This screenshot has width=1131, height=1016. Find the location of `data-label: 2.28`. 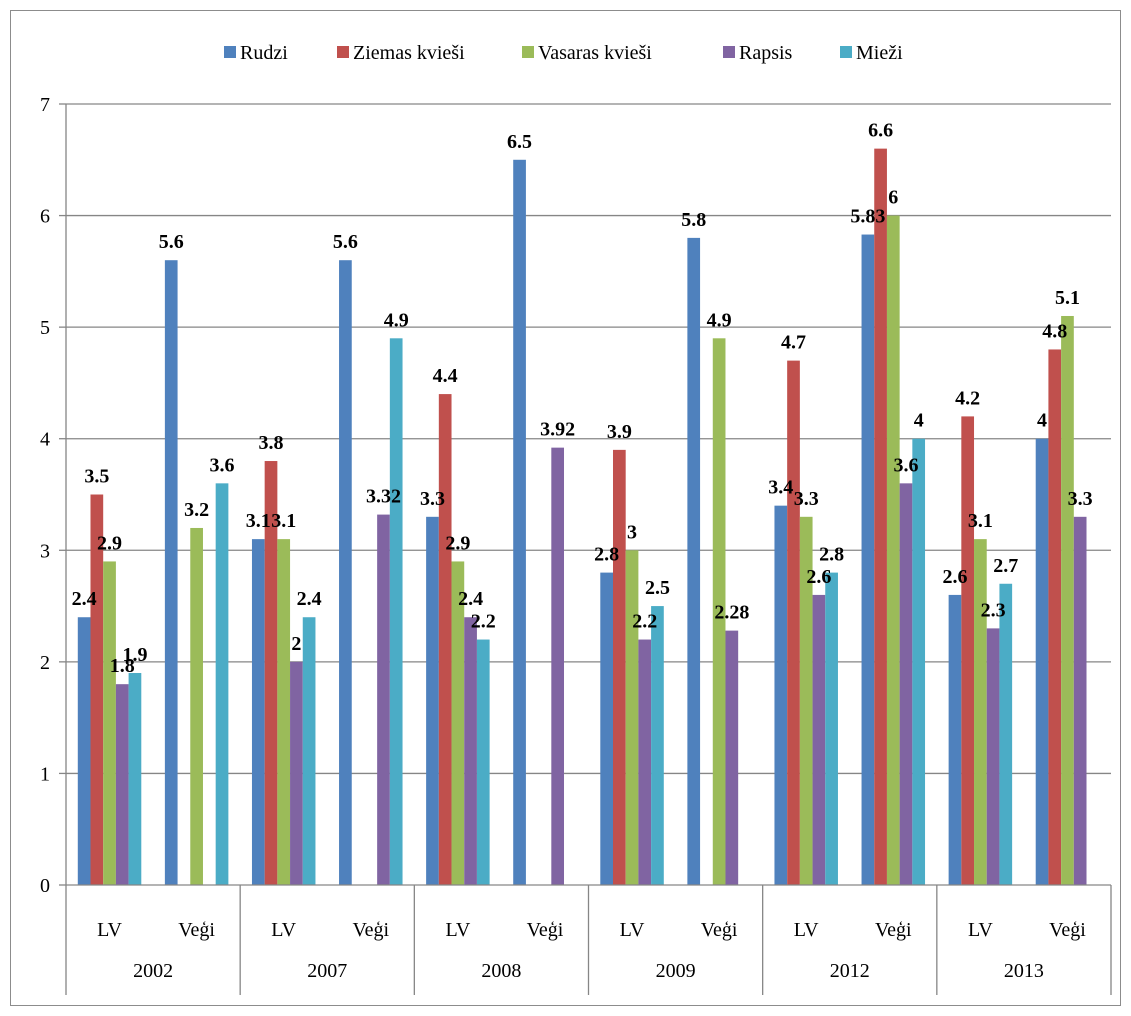

data-label: 2.28 is located at coordinates (731, 613).